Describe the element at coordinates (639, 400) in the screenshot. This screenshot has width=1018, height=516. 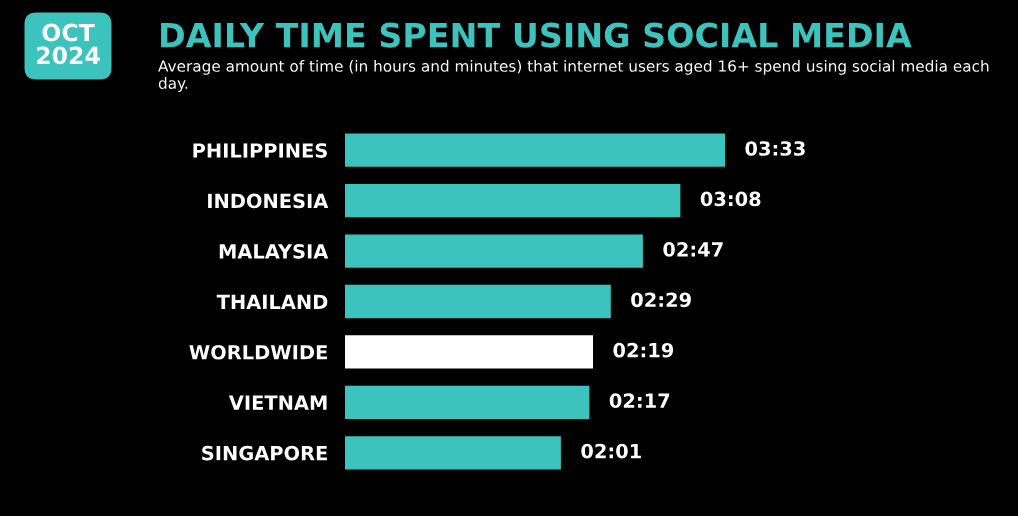
I see `data-label: 02:17` at that location.